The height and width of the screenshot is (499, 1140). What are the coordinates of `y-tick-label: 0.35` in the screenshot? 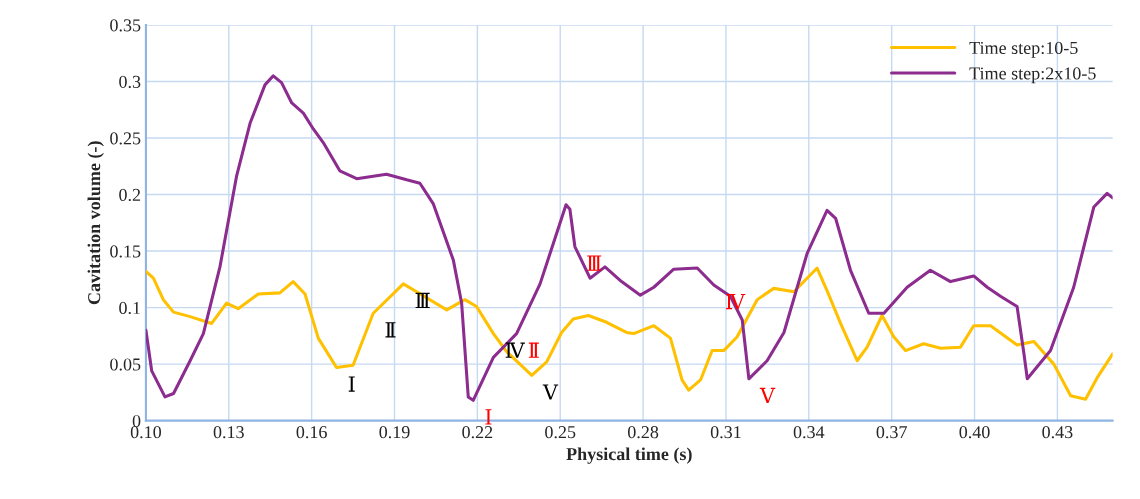 It's located at (125, 25).